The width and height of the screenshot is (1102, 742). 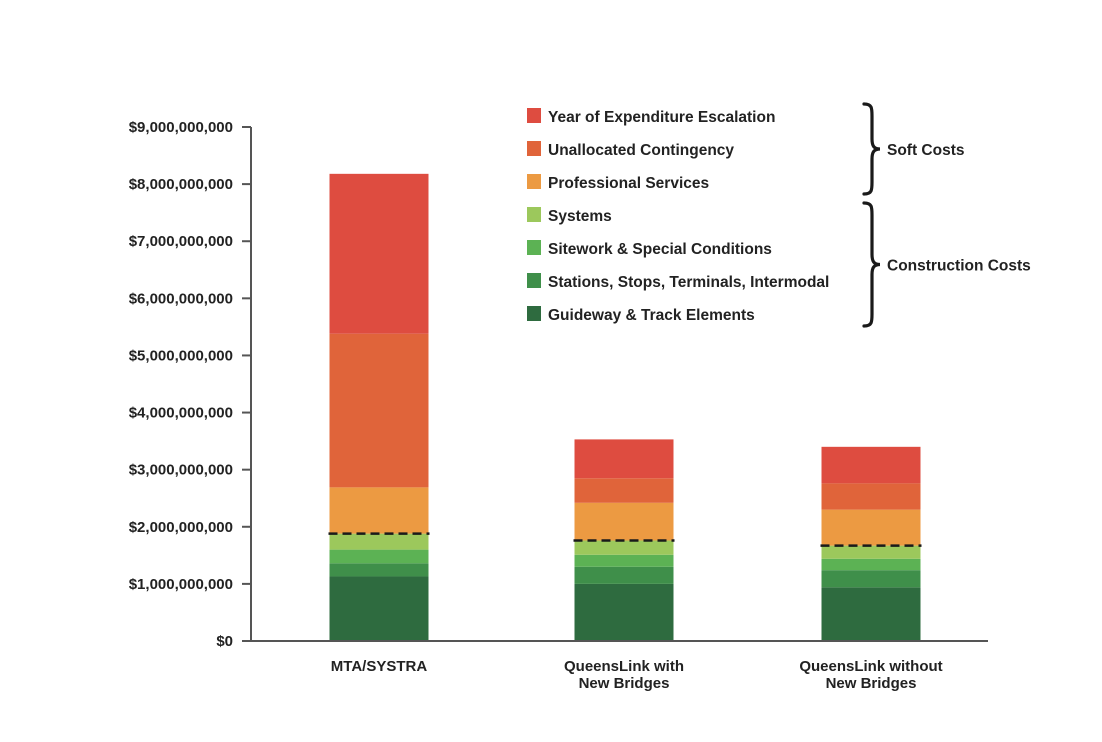 What do you see at coordinates (534, 214) in the screenshot?
I see `legend-swatch-systems` at bounding box center [534, 214].